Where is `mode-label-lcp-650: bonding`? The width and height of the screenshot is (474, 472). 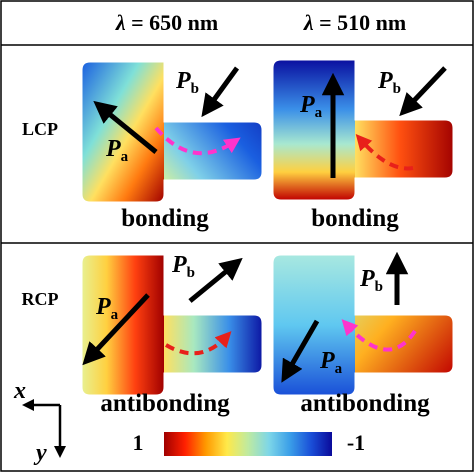 mode-label-lcp-650: bonding is located at coordinates (165, 218).